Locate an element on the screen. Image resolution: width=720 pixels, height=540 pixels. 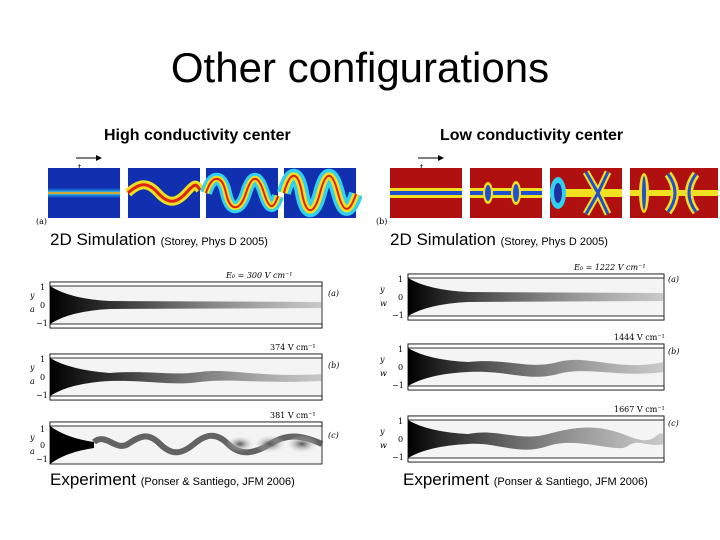
left-exp-label-b: (b) is located at coordinates (333, 365).